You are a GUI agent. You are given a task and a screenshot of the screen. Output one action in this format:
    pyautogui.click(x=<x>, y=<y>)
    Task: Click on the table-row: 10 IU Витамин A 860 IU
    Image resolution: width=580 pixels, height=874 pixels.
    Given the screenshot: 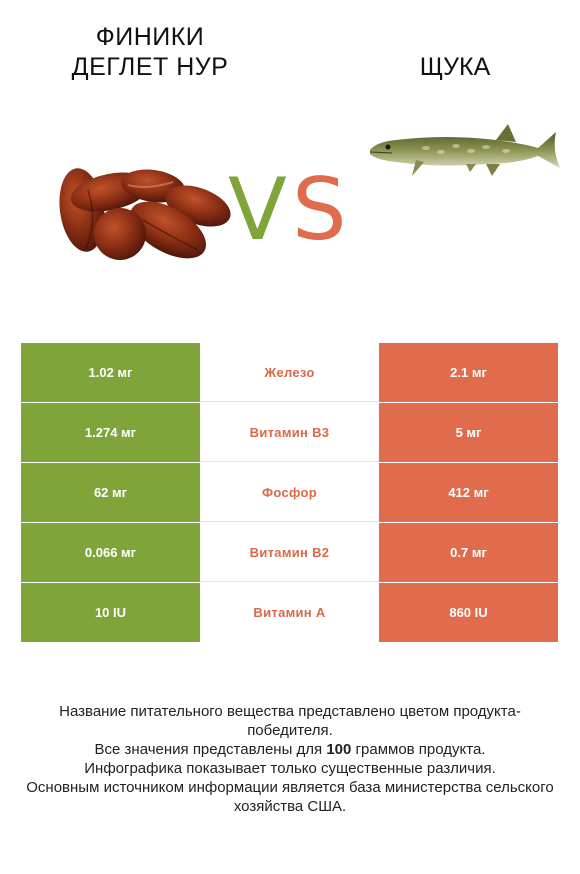 What is the action you would take?
    pyautogui.click(x=289, y=613)
    